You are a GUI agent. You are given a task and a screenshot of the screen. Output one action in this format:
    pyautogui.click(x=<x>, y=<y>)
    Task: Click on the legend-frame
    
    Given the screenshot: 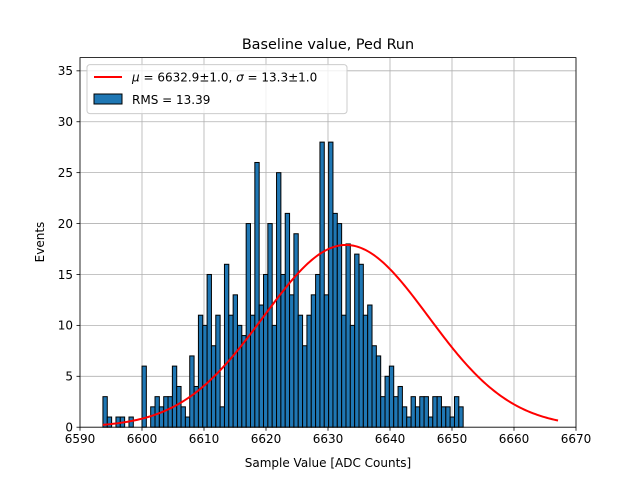 What is the action you would take?
    pyautogui.click(x=217, y=89)
    